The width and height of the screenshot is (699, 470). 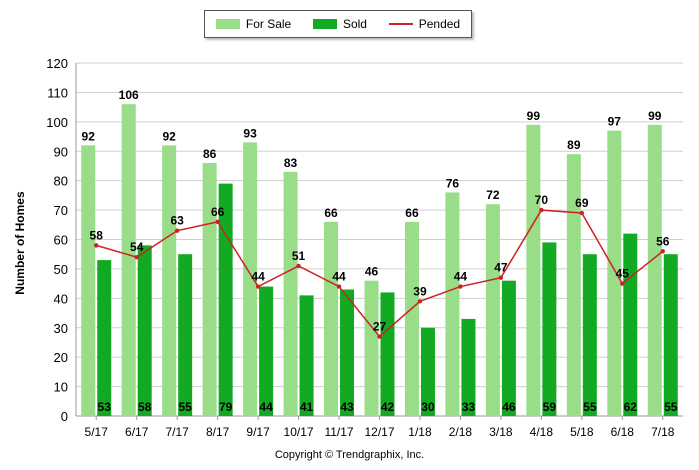 I want to click on x-tick-label: 8/17, so click(x=218, y=432).